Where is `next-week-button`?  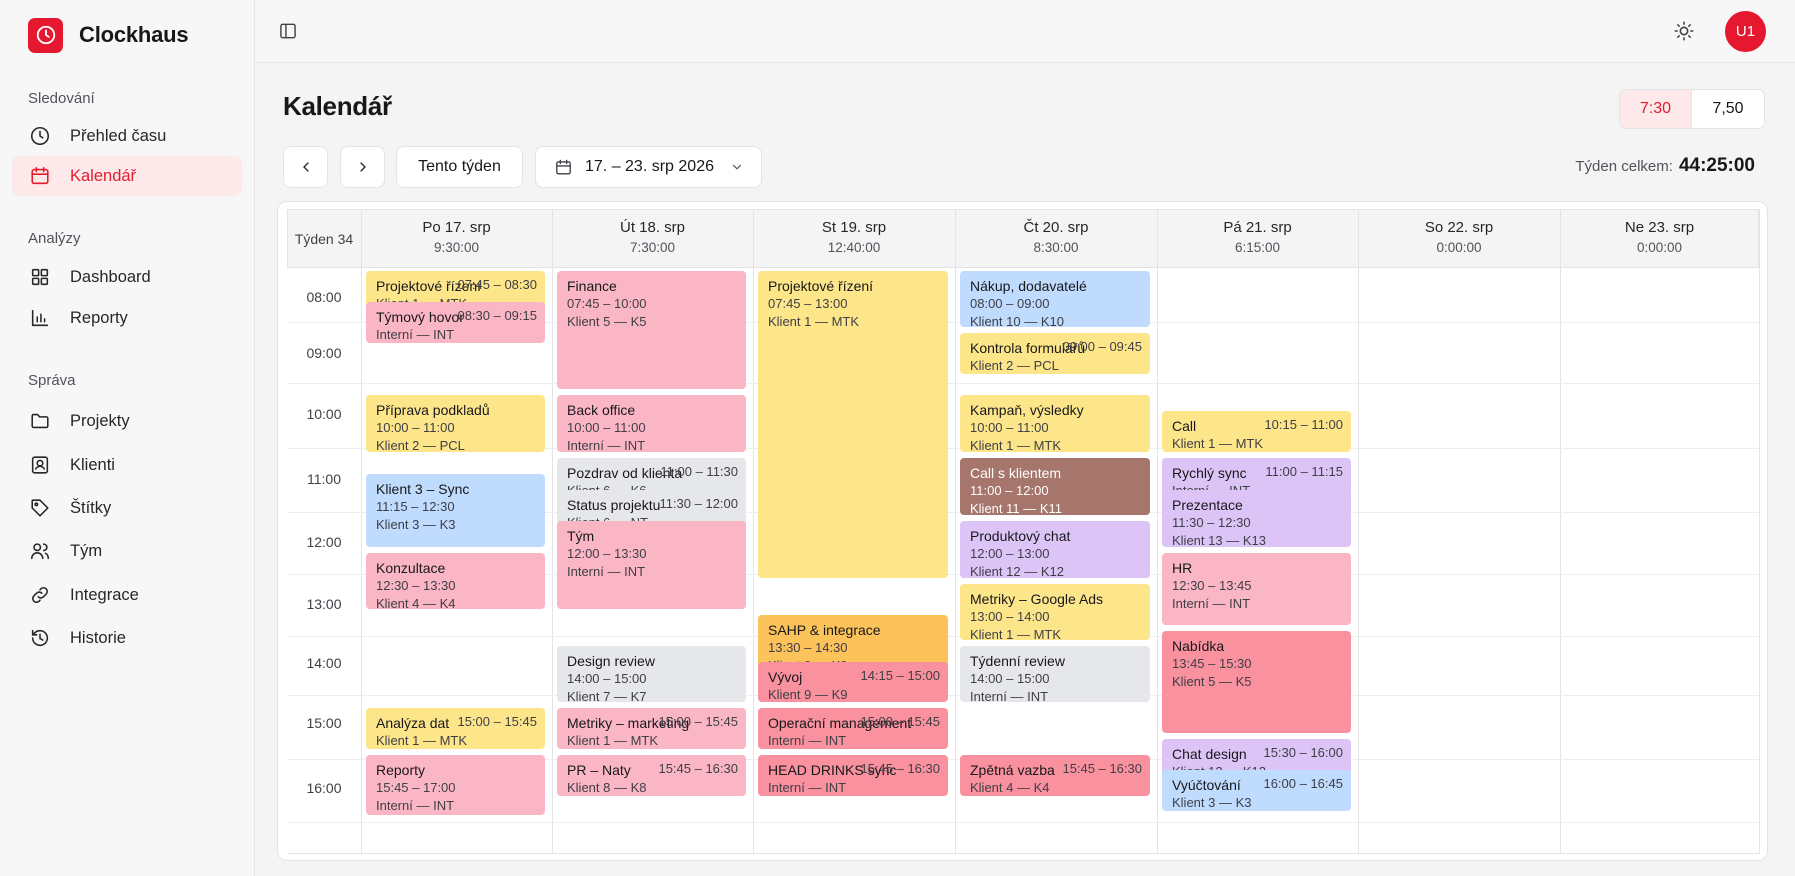
next-week-button is located at coordinates (362, 167).